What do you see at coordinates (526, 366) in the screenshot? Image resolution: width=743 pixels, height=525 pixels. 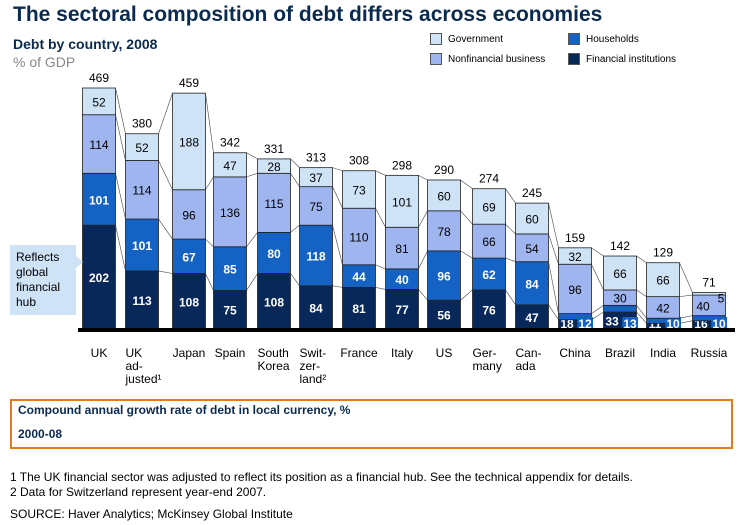 I see `category-label: ada` at bounding box center [526, 366].